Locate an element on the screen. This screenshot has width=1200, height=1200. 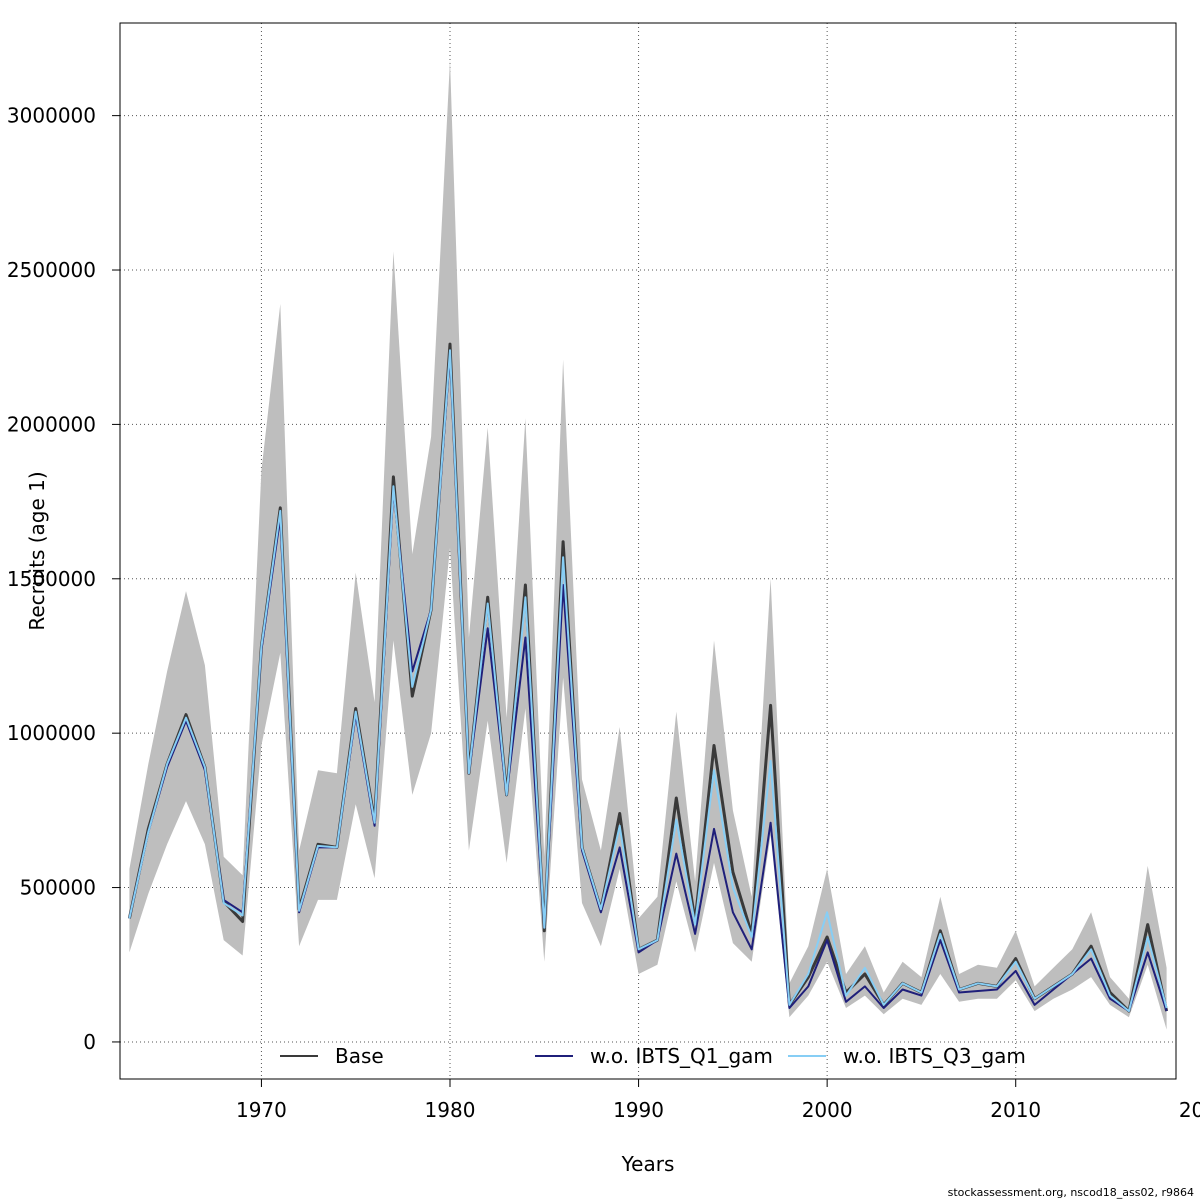
y-tick-label: 3000000 is located at coordinates (51, 116).